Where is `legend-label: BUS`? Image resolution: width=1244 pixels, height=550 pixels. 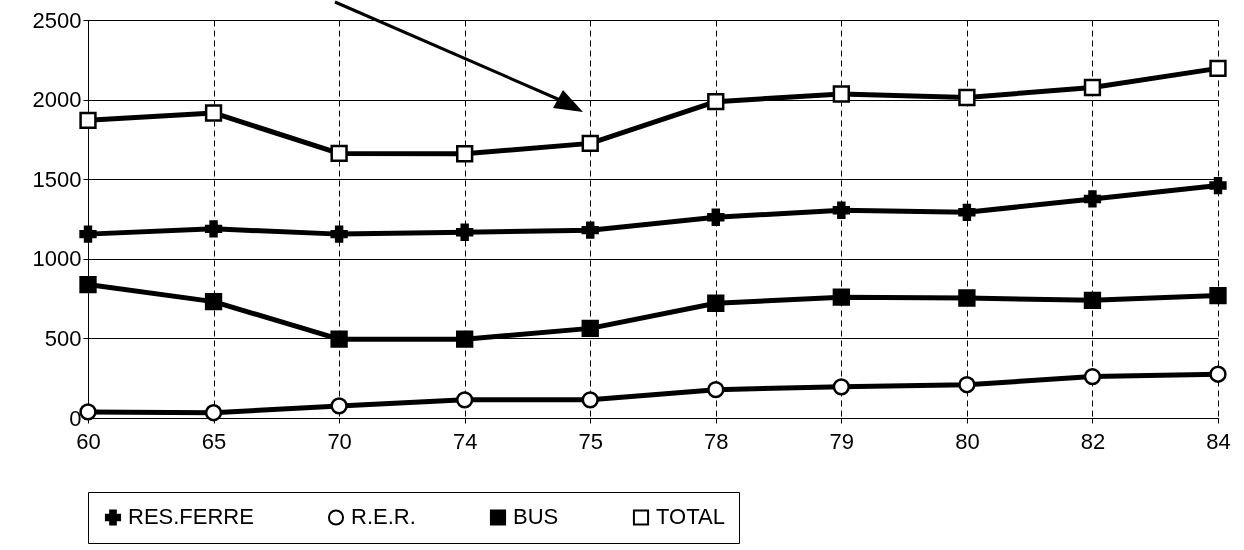 legend-label: BUS is located at coordinates (536, 517).